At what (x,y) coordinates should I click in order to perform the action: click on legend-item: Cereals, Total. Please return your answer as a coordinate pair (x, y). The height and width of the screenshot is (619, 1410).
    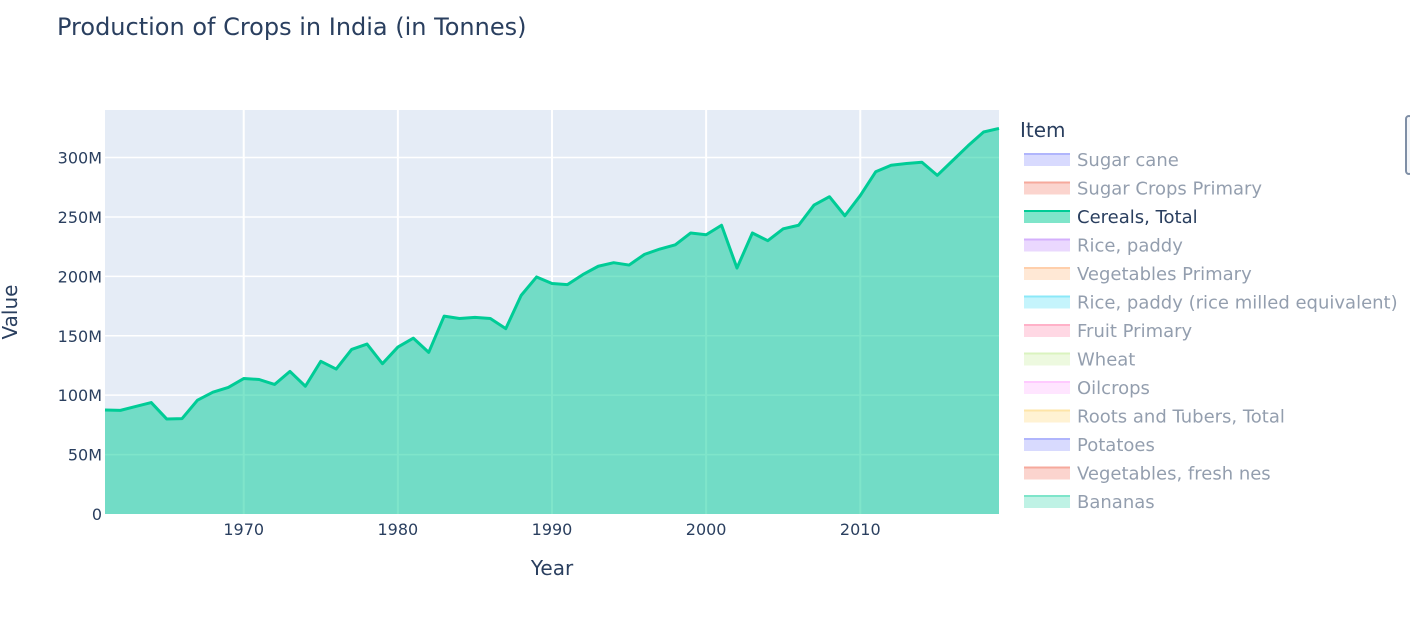
    Looking at the image, I should click on (1111, 217).